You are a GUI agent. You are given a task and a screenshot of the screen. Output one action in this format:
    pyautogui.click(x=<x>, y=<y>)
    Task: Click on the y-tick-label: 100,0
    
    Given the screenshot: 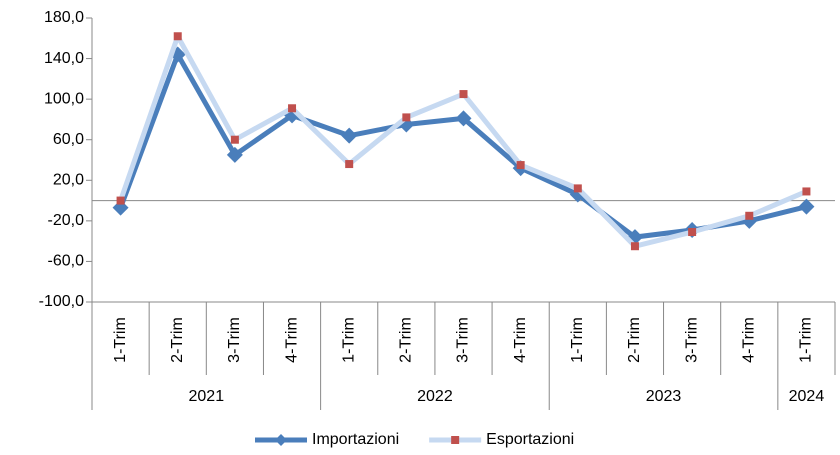 What is the action you would take?
    pyautogui.click(x=64, y=98)
    